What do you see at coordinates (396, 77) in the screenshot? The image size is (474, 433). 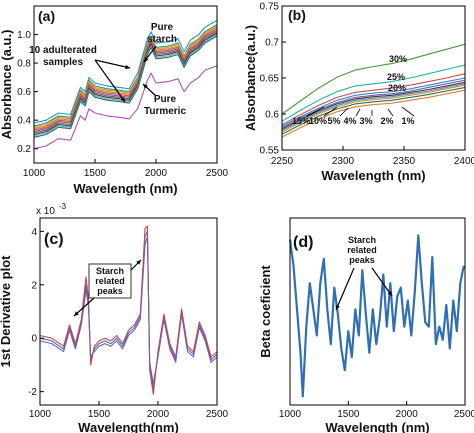 I see `series-label-2: 25%` at bounding box center [396, 77].